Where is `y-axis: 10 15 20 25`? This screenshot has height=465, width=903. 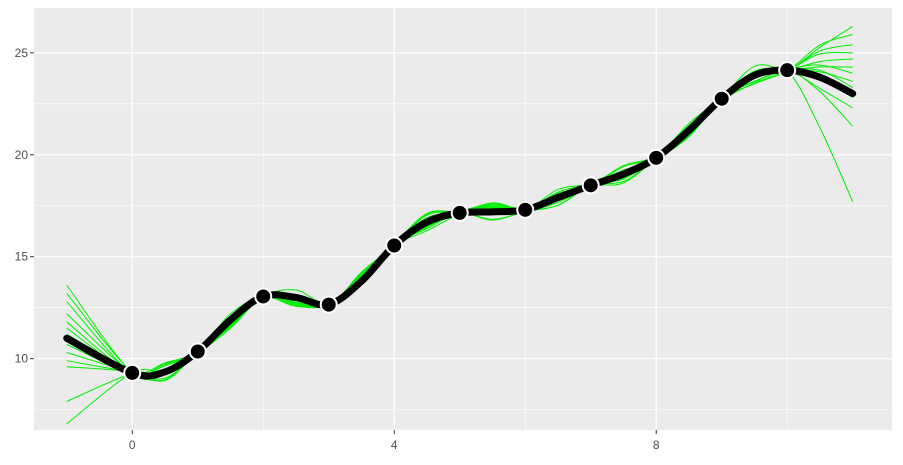
y-axis: 10 15 20 25 is located at coordinates (24, 206).